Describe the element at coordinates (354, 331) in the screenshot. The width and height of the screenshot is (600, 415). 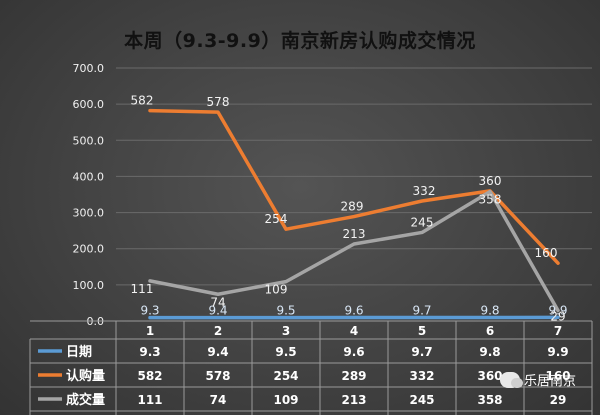
I see `x-tick-label-3: 4` at that location.